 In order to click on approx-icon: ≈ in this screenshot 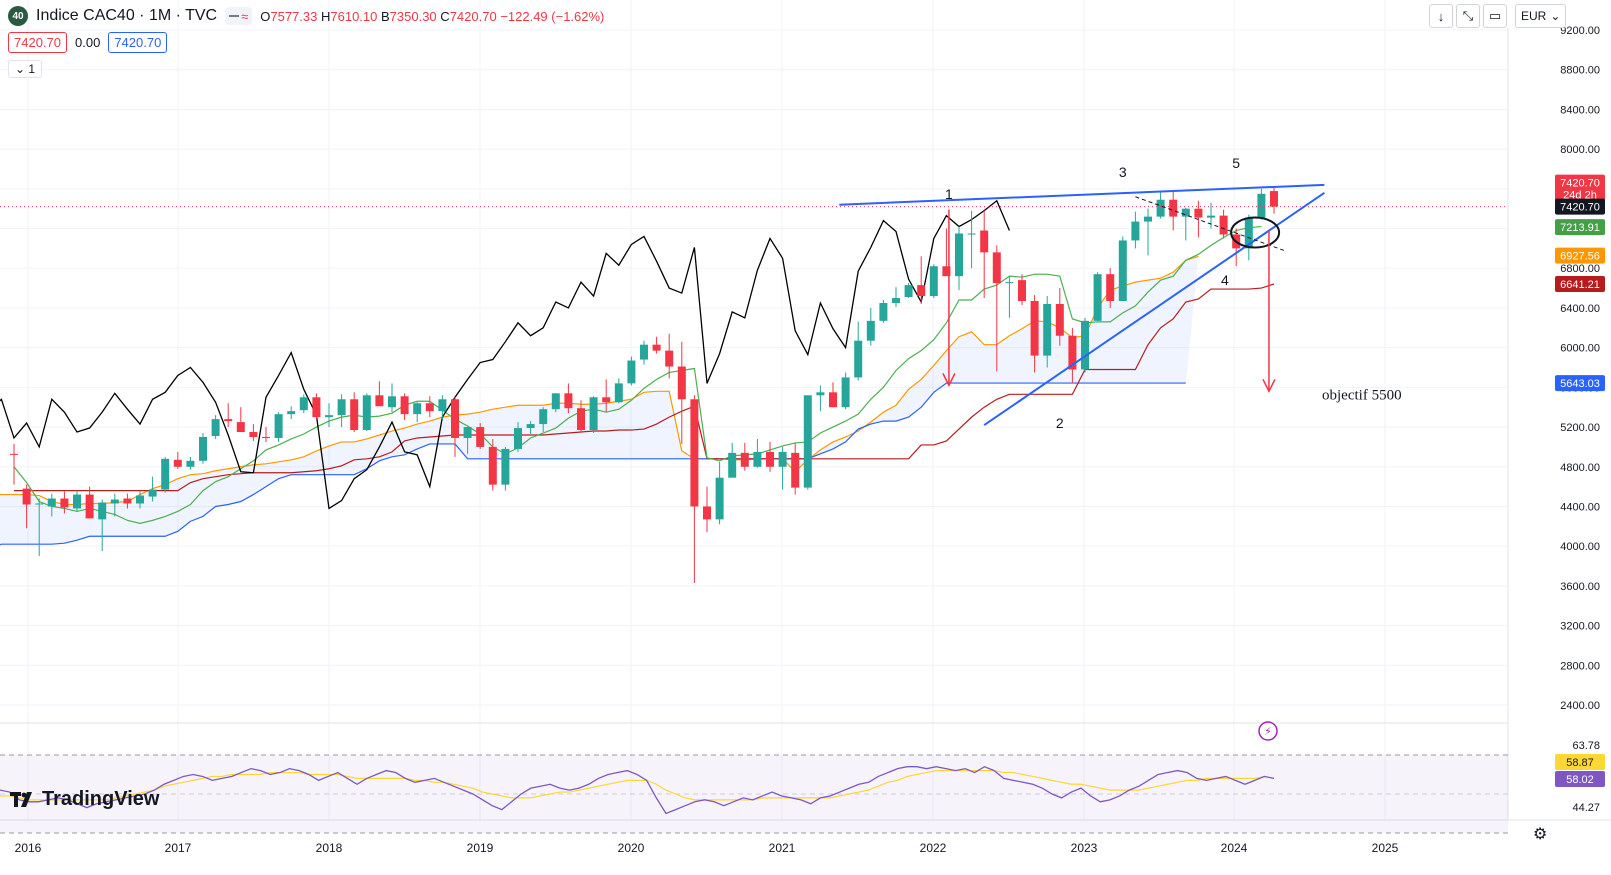, I will do `click(245, 16)`.